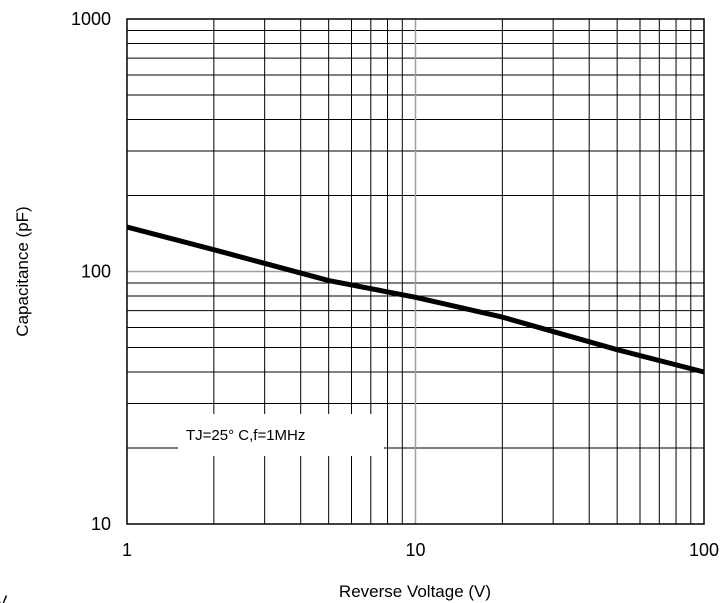 This screenshot has width=722, height=603. What do you see at coordinates (415, 591) in the screenshot?
I see `x-axis-title: Reverse Voltage (V)` at bounding box center [415, 591].